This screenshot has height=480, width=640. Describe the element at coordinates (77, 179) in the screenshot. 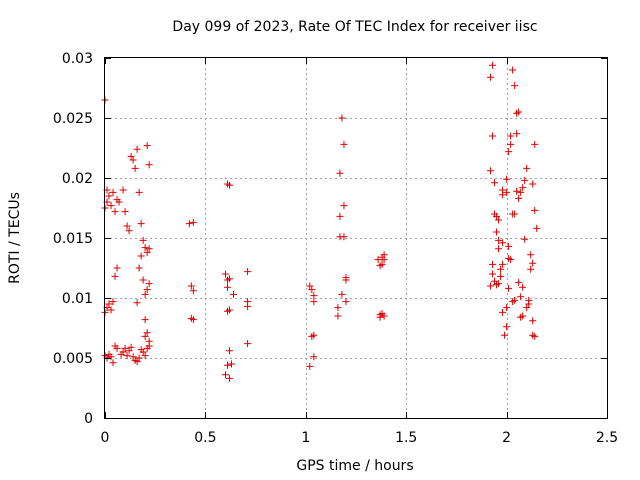

I see `y-tick-label: 0.02` at that location.